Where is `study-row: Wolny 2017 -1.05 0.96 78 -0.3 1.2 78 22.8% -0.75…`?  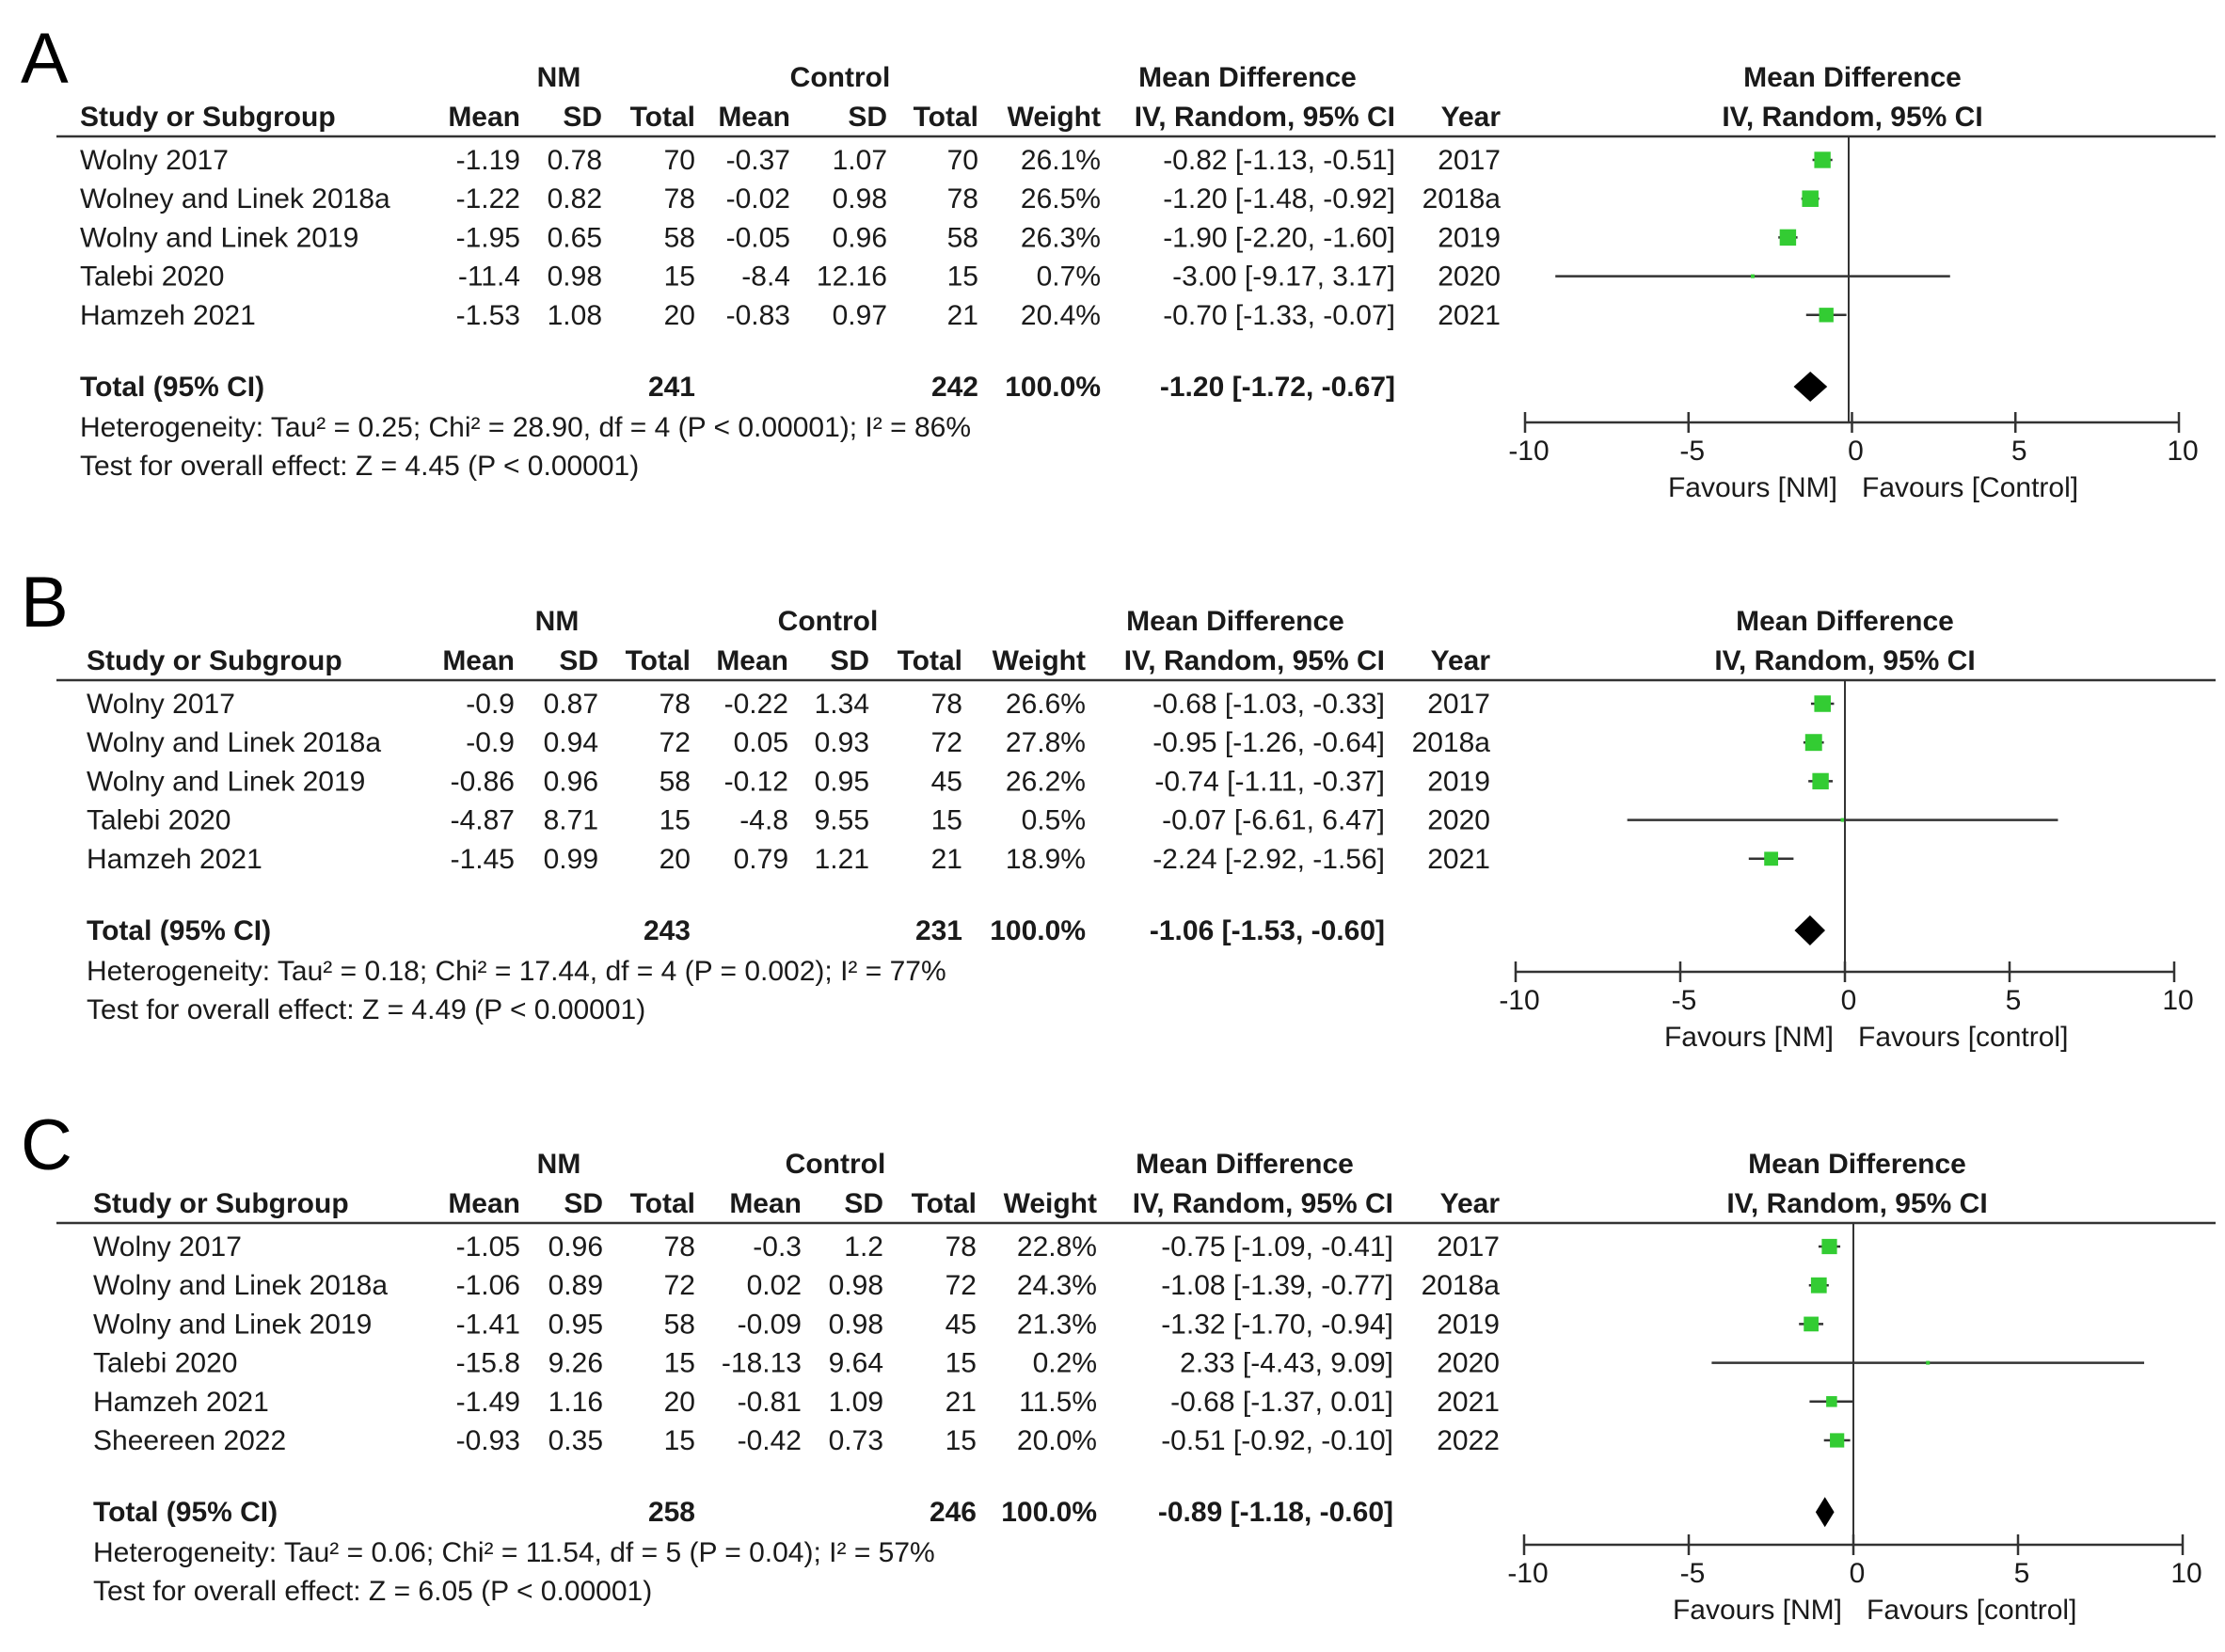 study-row: Wolny 2017 -1.05 0.96 78 -0.3 1.2 78 22.8% -0.75… is located at coordinates (967, 1247).